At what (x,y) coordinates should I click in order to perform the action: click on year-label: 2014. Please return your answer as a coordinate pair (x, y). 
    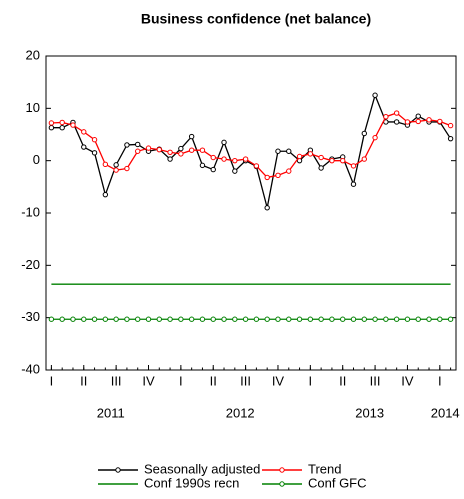
    Looking at the image, I should click on (445, 412).